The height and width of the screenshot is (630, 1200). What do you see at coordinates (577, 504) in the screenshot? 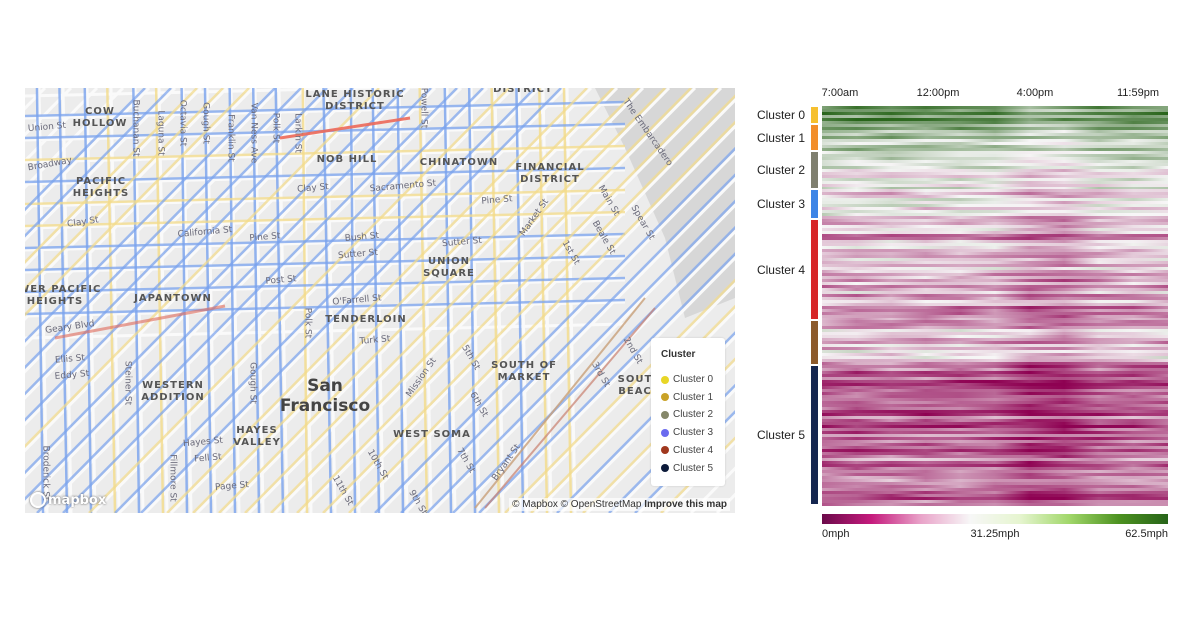
I see `attribution-text: © Mapbox © OpenStreetMap` at bounding box center [577, 504].